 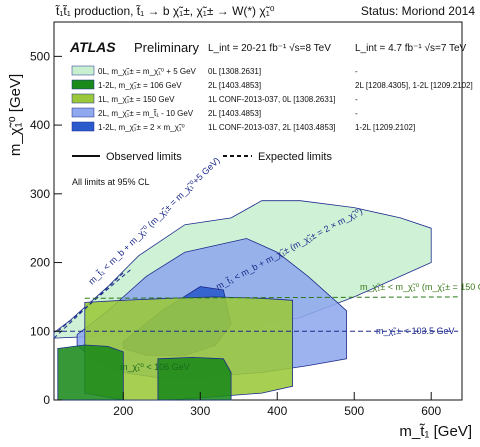 What do you see at coordinates (414, 85) in the screenshot?
I see `legend-ref7-1: 2L [1208.4305], 1-2L [1209.2102]` at bounding box center [414, 85].